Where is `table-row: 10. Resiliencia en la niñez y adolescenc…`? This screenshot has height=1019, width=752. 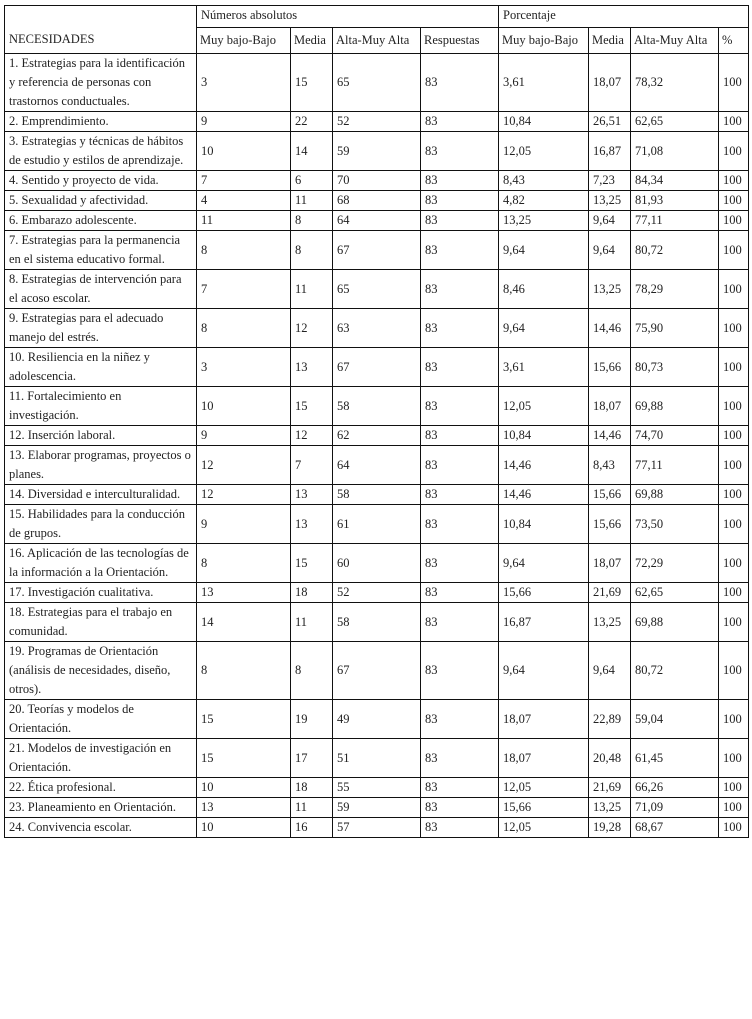
table-row: 10. Resiliencia en la niñez y adolescenc… is located at coordinates (377, 367).